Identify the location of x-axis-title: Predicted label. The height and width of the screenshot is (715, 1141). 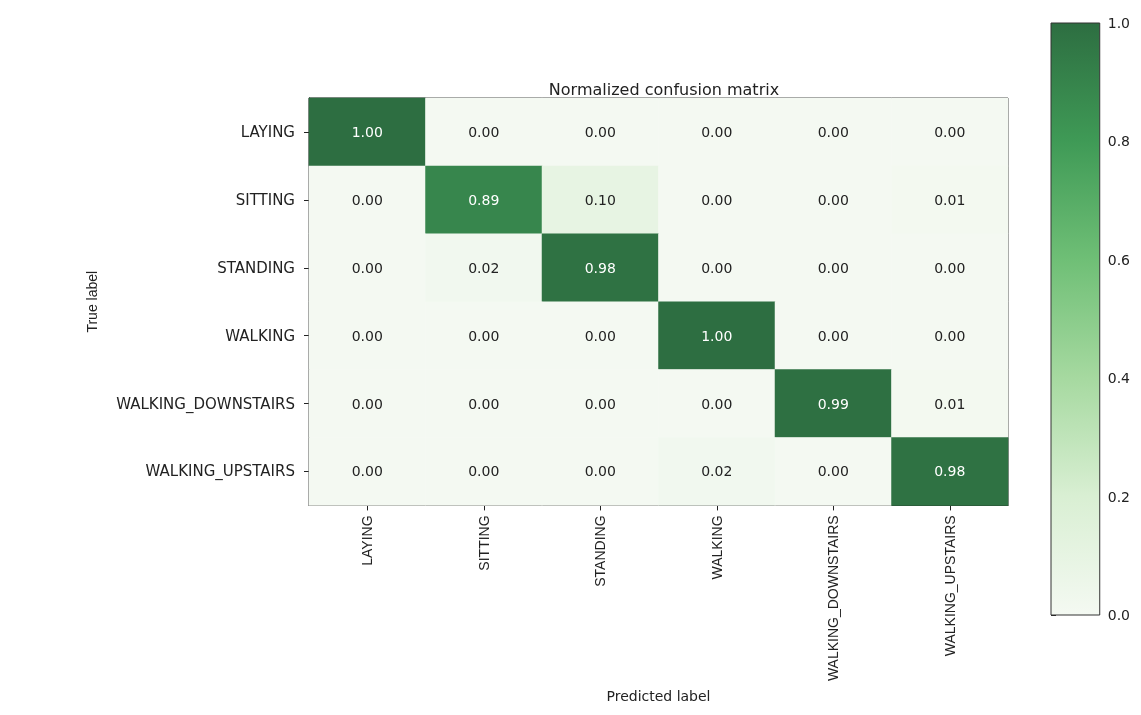
(658, 696).